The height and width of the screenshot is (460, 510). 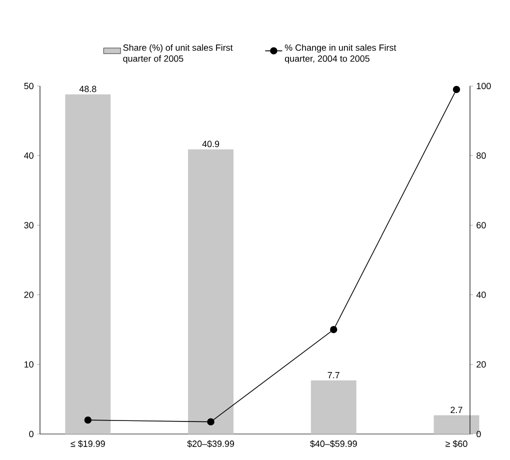 I want to click on y-tick-label: 30, so click(x=29, y=225).